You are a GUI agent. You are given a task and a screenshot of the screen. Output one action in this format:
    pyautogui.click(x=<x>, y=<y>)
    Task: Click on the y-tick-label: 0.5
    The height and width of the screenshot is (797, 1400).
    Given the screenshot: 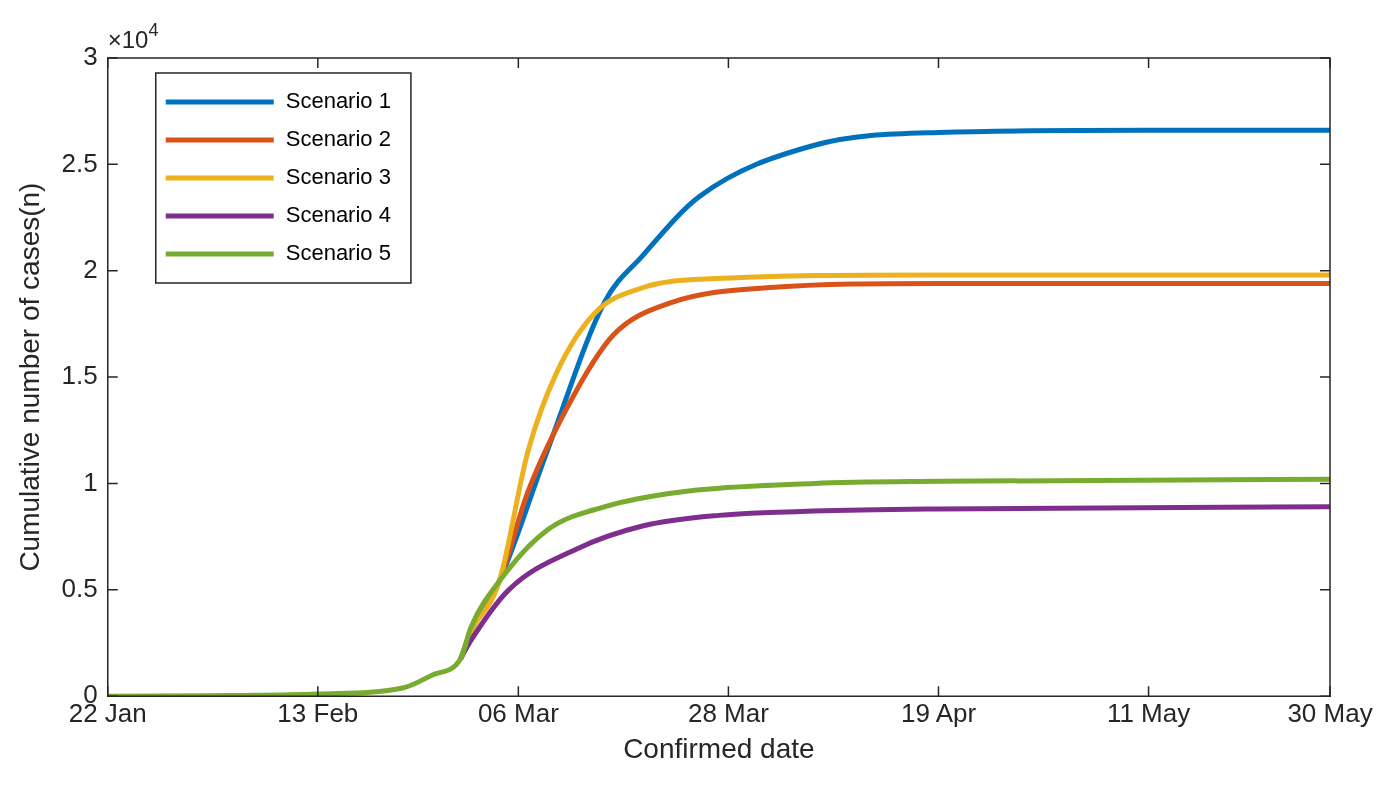 What is the action you would take?
    pyautogui.click(x=79, y=588)
    